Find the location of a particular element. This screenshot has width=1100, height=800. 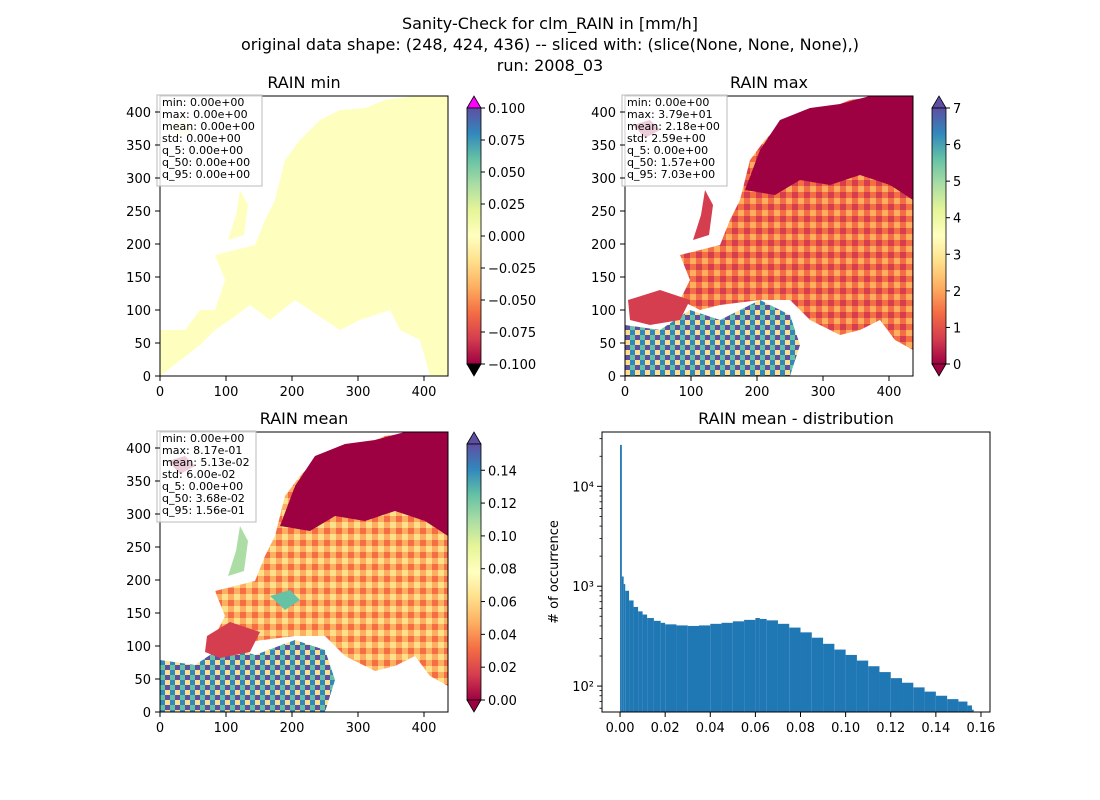

panel-mean-stat-5: q_50: 3.68e-02 is located at coordinates (203, 498).